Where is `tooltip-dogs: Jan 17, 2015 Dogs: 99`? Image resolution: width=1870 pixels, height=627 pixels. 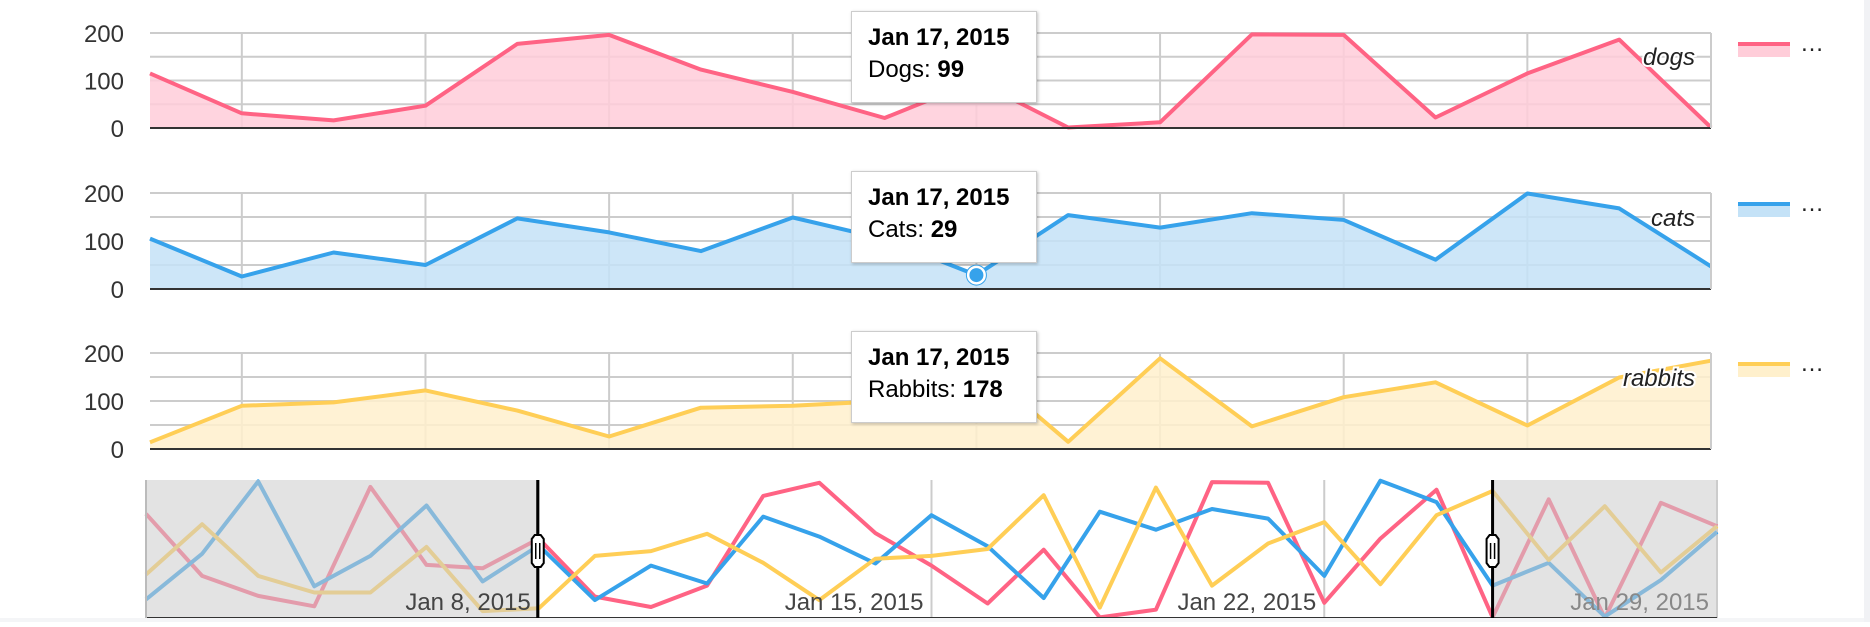
tooltip-dogs: Jan 17, 2015 Dogs: 99 is located at coordinates (944, 57).